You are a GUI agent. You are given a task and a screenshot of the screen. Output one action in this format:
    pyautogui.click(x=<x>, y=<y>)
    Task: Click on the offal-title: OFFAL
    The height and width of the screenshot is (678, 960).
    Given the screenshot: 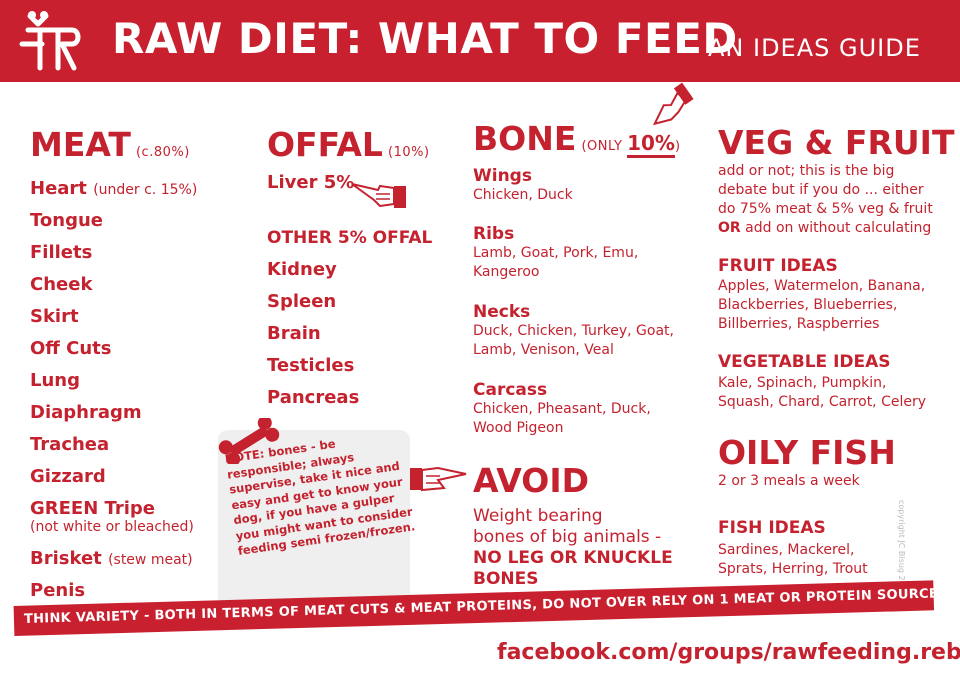 What is the action you would take?
    pyautogui.click(x=325, y=144)
    